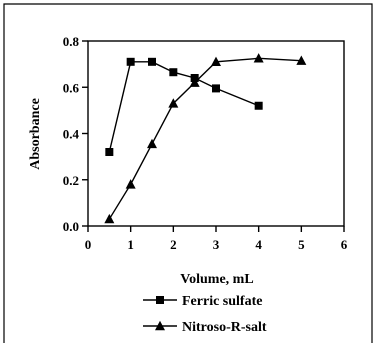 The height and width of the screenshot is (343, 376). I want to click on x-tick-label: 0, so click(88, 244).